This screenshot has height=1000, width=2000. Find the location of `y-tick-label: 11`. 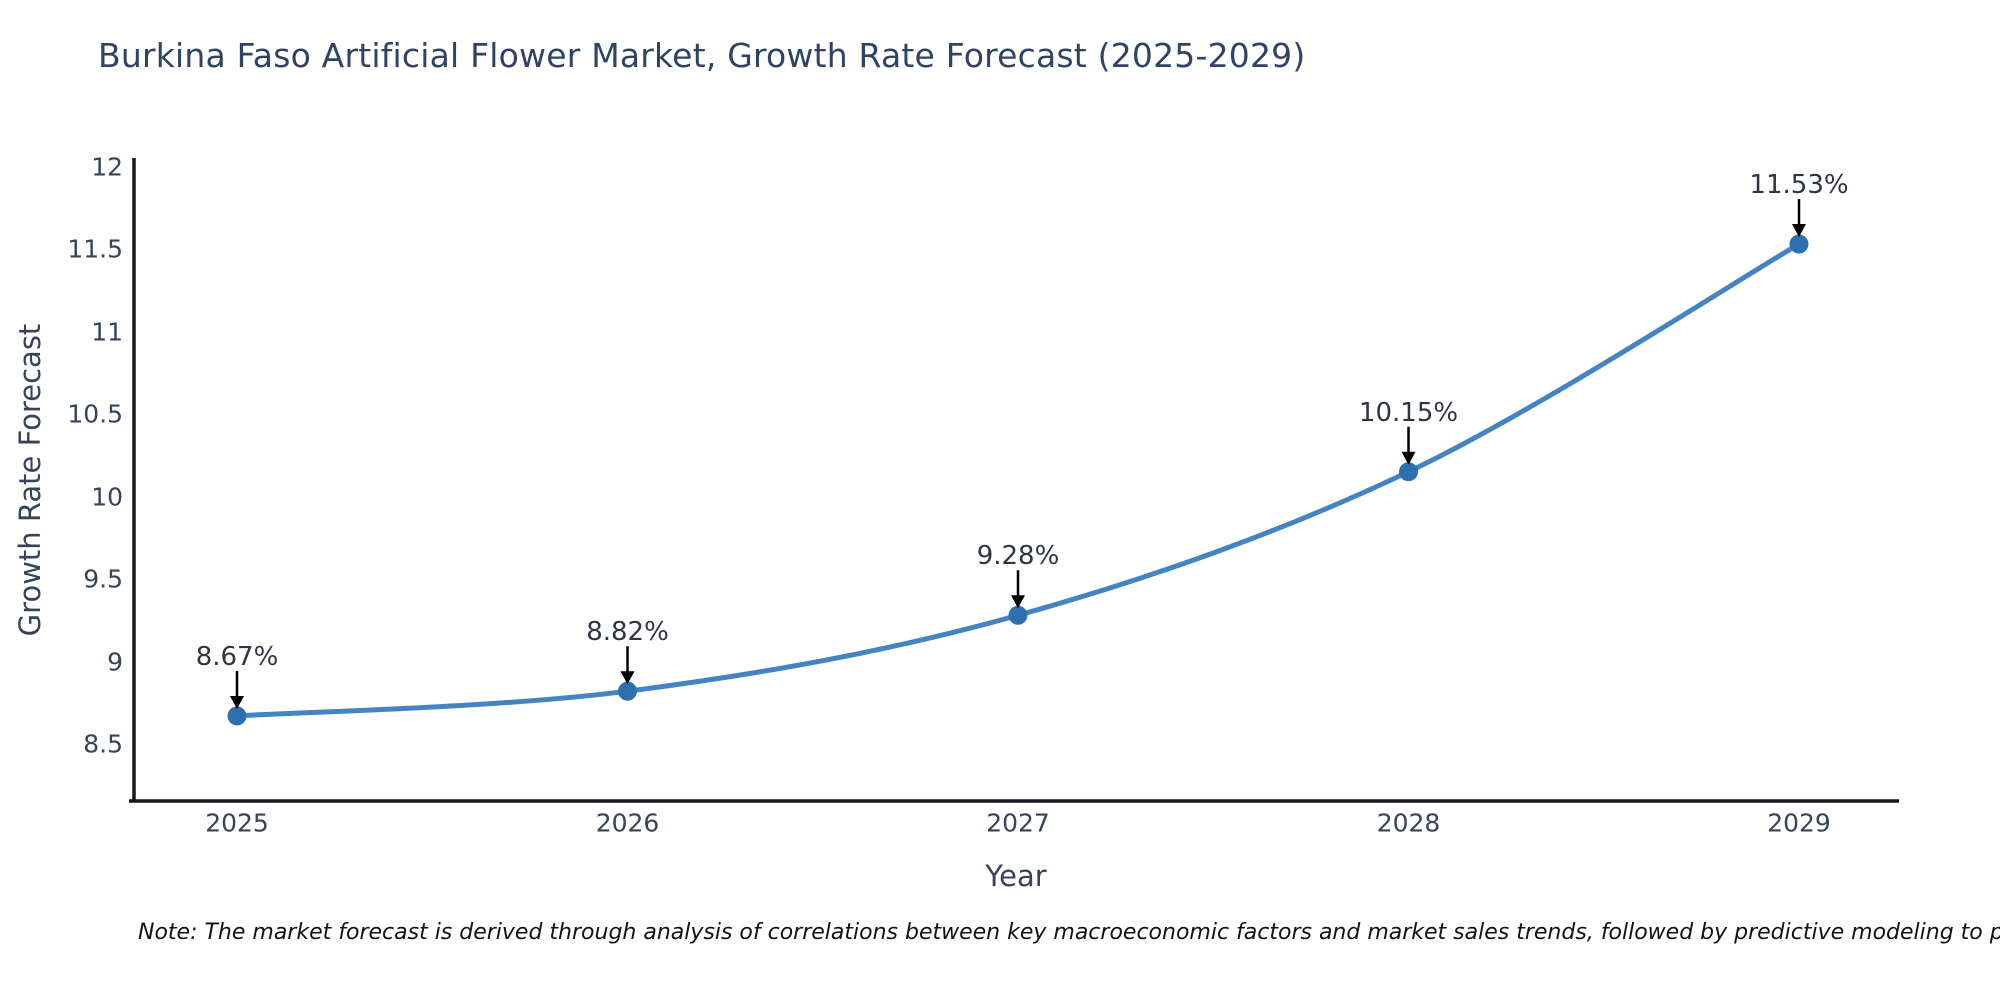

y-tick-label: 11 is located at coordinates (107, 331).